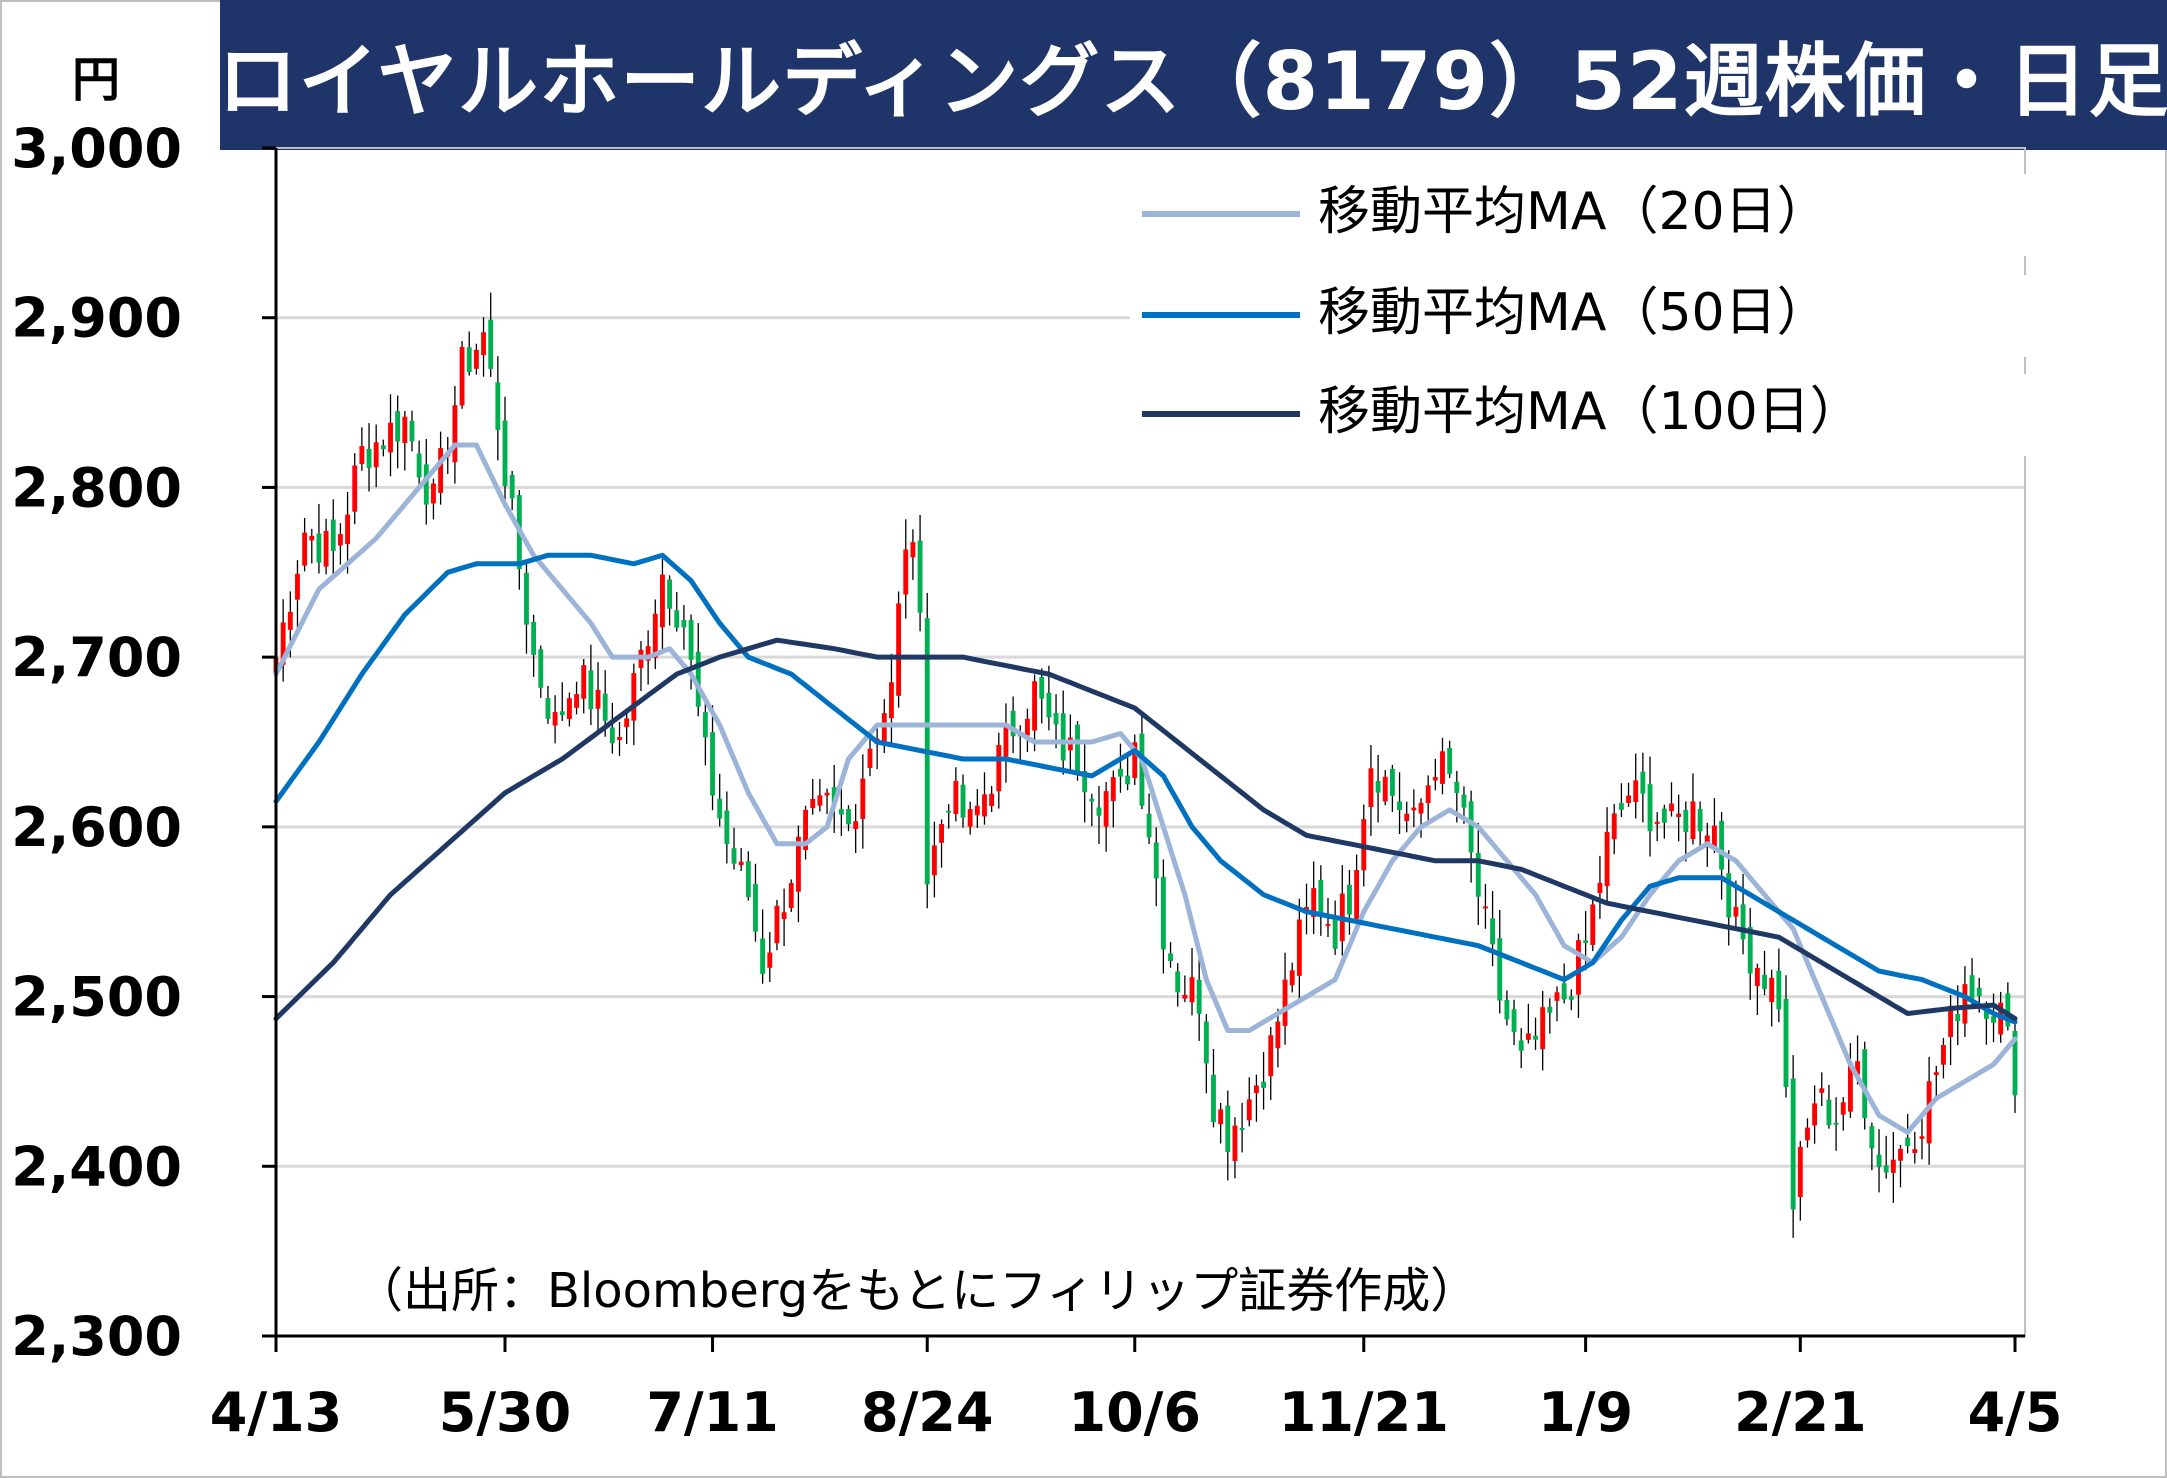 Image resolution: width=2167 pixels, height=1478 pixels. What do you see at coordinates (916, 1291) in the screenshot?
I see `source-note: （出所：Bloombergをもとにフィリップ証券作成）` at bounding box center [916, 1291].